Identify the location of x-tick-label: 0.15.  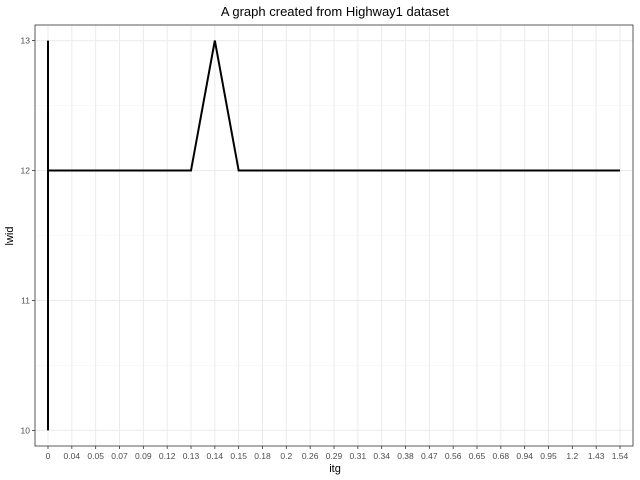
(238, 456).